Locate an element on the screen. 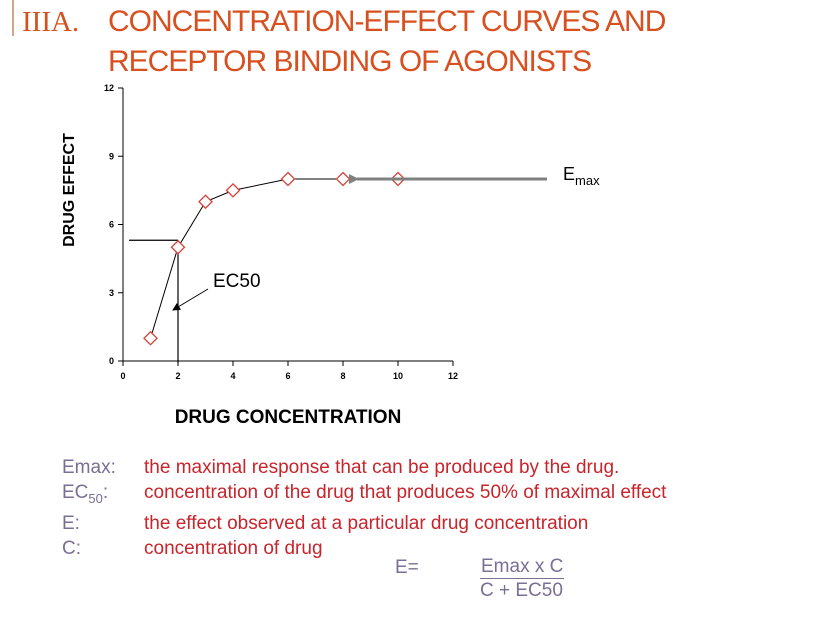 The height and width of the screenshot is (623, 827). y-tick-label: 3 is located at coordinates (111, 293).